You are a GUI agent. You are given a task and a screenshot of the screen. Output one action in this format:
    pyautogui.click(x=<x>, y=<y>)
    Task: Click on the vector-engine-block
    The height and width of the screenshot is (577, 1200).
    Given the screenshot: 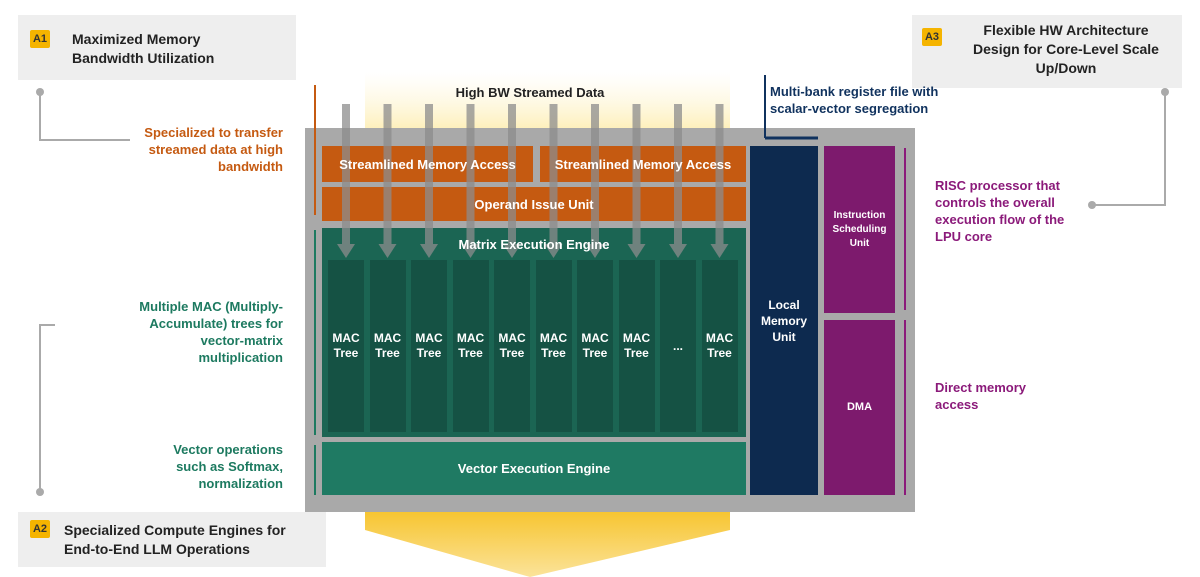 What is the action you would take?
    pyautogui.click(x=534, y=468)
    